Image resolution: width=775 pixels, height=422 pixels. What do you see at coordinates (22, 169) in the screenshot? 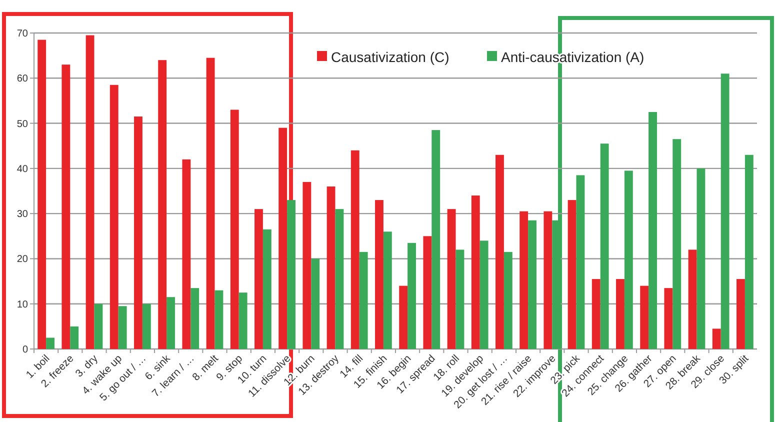
I see `y-tick-label: 40` at bounding box center [22, 169].